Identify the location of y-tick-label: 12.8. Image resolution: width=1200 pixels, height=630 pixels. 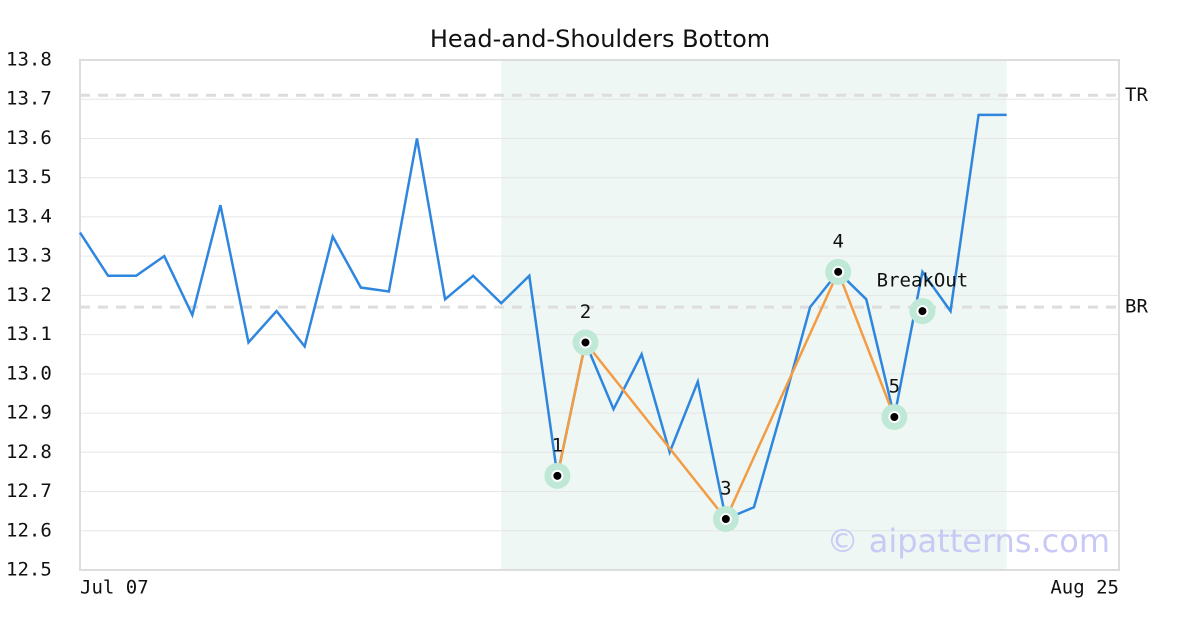
(29, 452).